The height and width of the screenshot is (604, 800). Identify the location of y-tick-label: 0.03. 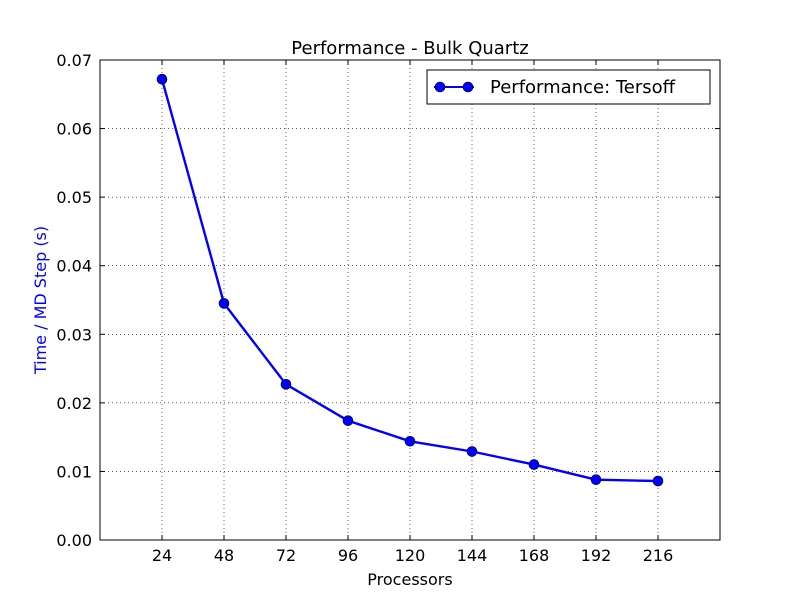
(74, 334).